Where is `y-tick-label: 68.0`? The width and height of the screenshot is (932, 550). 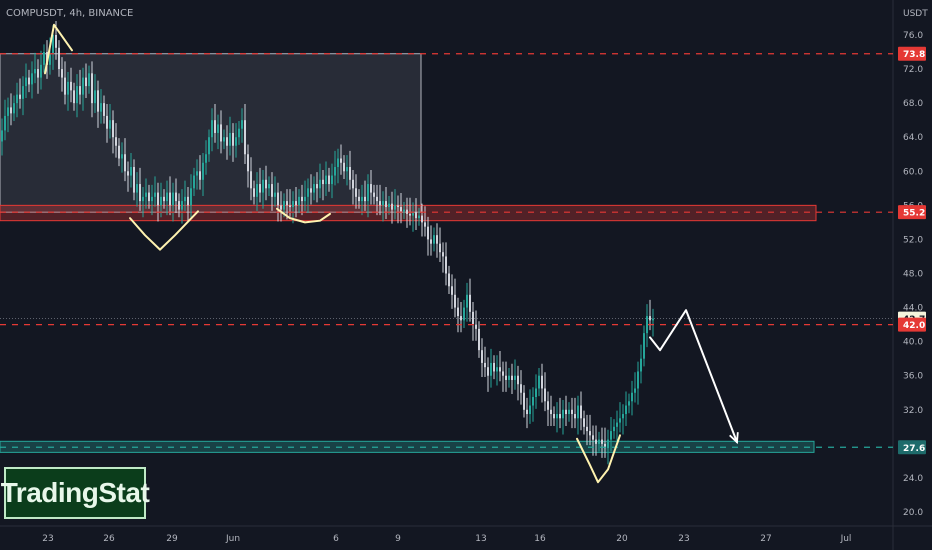
y-tick-label: 68.0 is located at coordinates (913, 104).